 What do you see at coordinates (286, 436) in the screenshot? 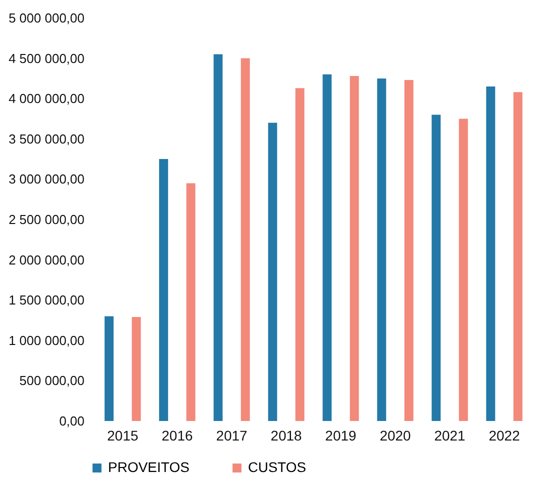
I see `x-tick-label: 2018` at bounding box center [286, 436].